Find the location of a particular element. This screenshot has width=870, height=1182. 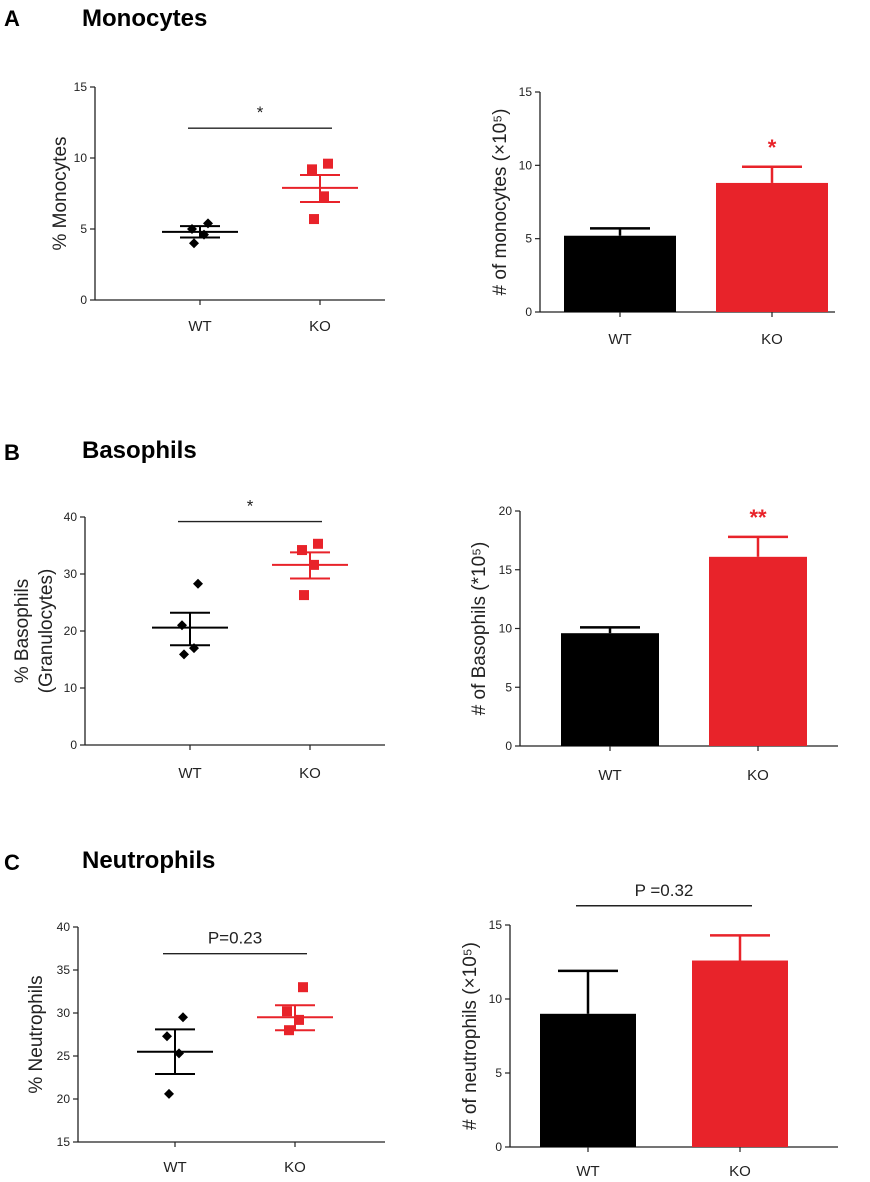

x-category-label-ko-c-count: KO is located at coordinates (740, 1171).